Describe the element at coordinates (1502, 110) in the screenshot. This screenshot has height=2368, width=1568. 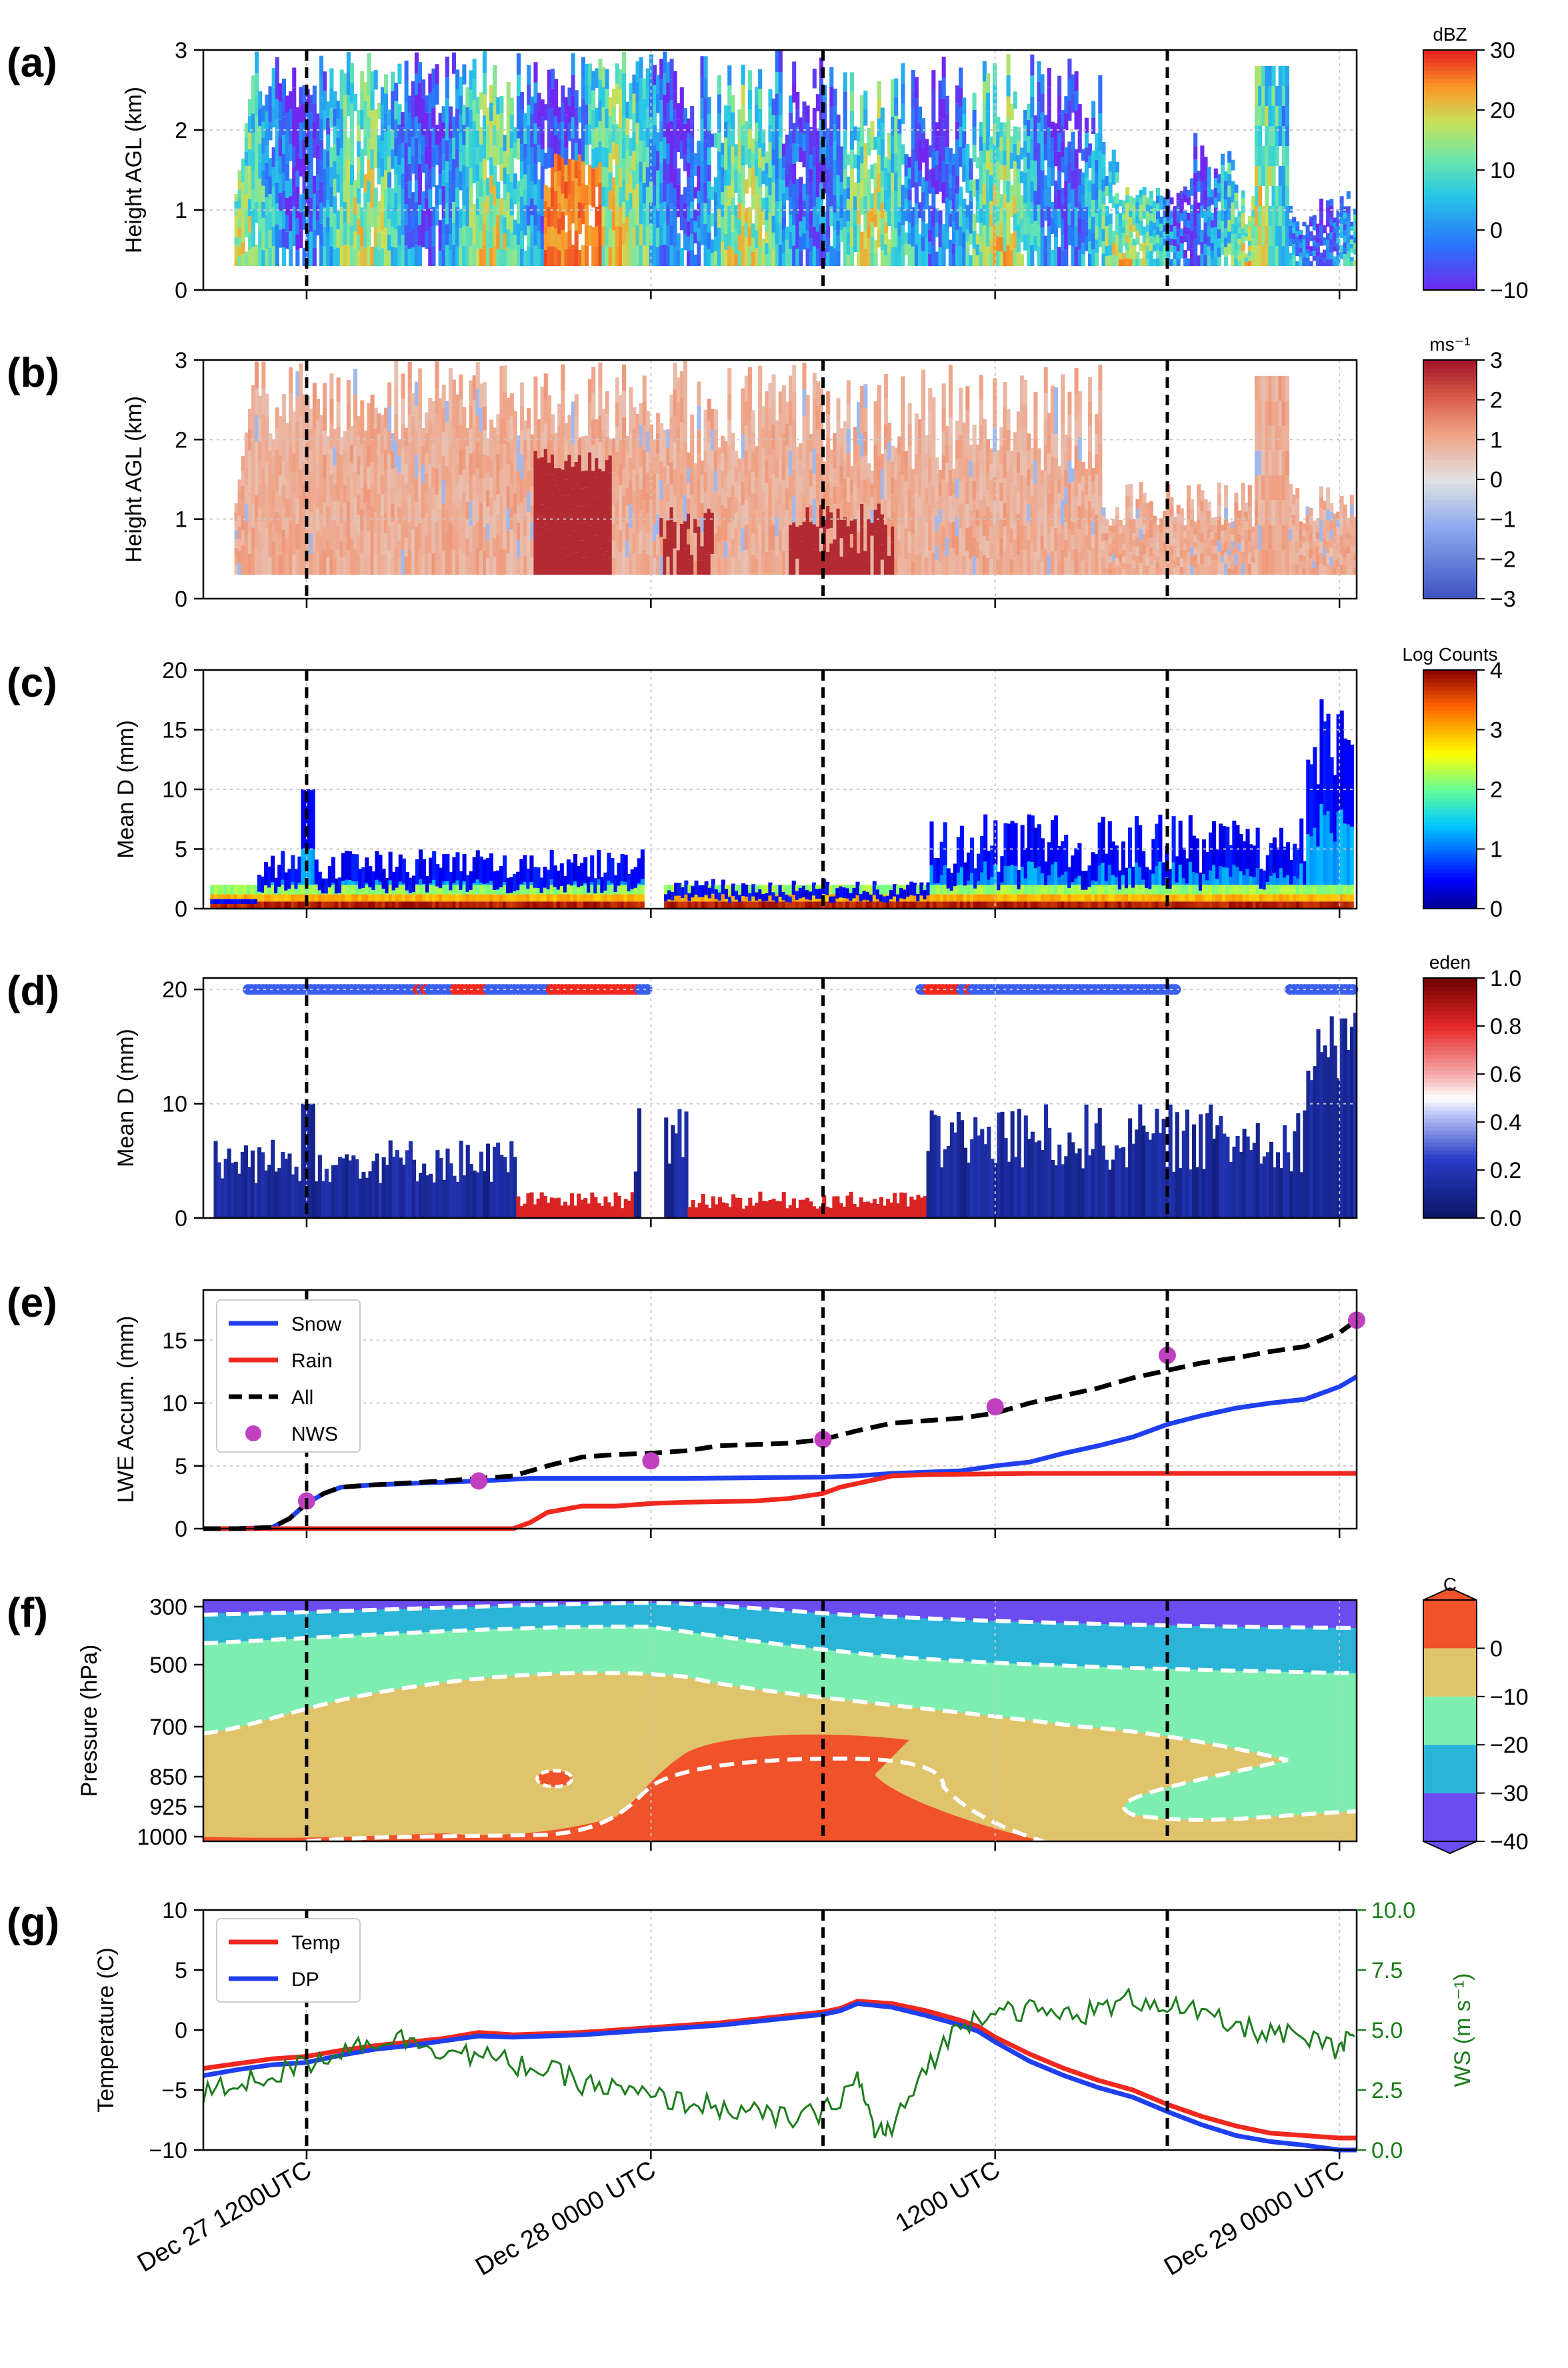
I see `colorbar-tick-label: 20` at that location.